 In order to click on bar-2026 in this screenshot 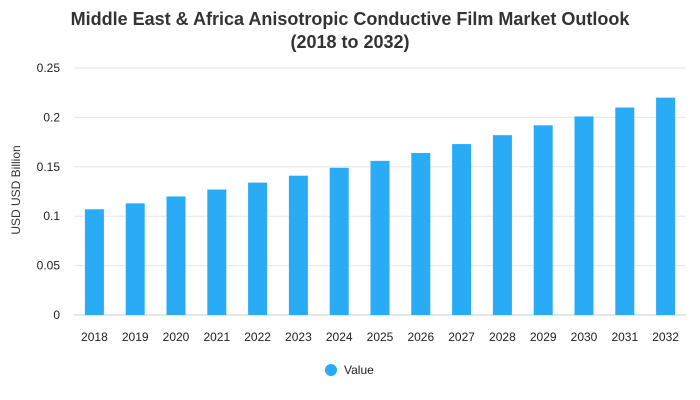, I will do `click(421, 233)`.